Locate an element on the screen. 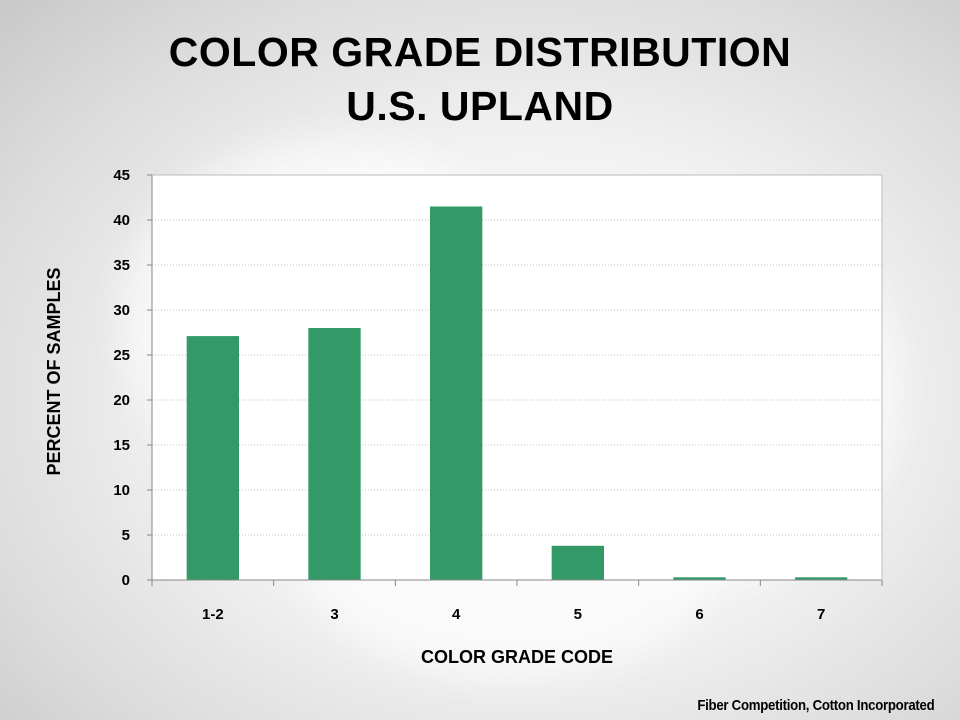 The width and height of the screenshot is (960, 720). slide-title-line-2: U.S. UPLAND is located at coordinates (480, 106).